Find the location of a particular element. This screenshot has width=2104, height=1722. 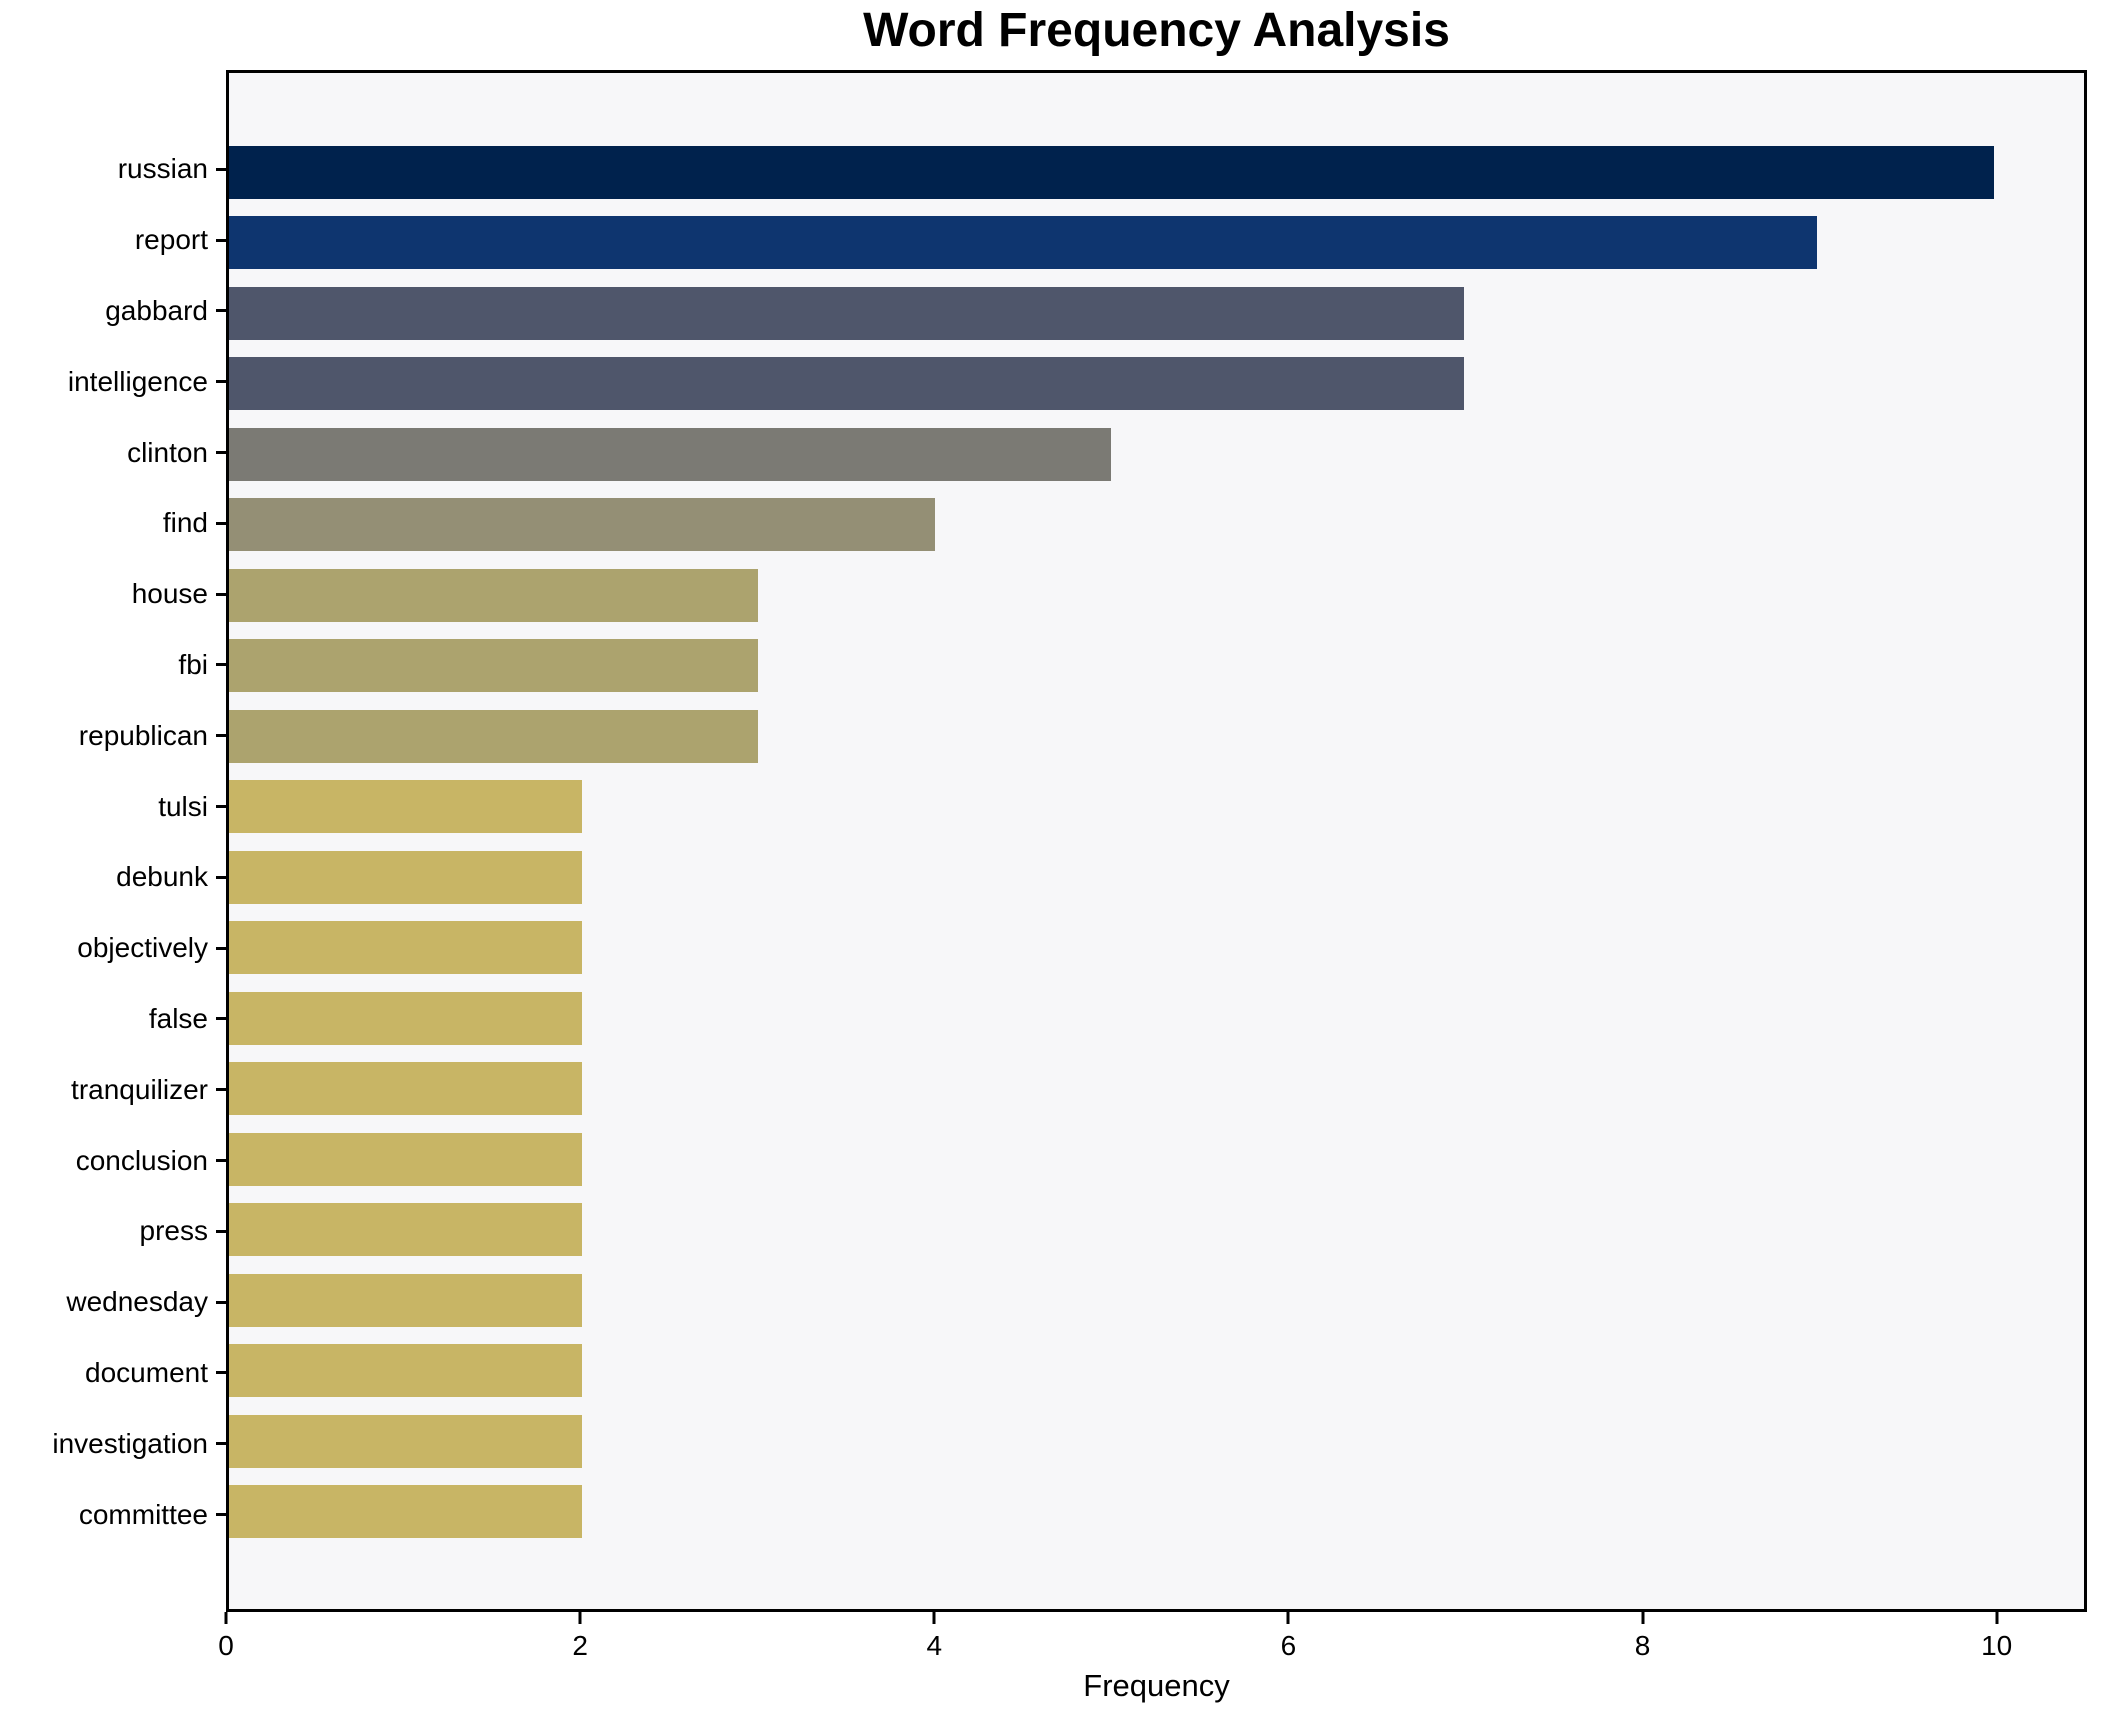

y-tick-label: gabbard is located at coordinates (156, 310).